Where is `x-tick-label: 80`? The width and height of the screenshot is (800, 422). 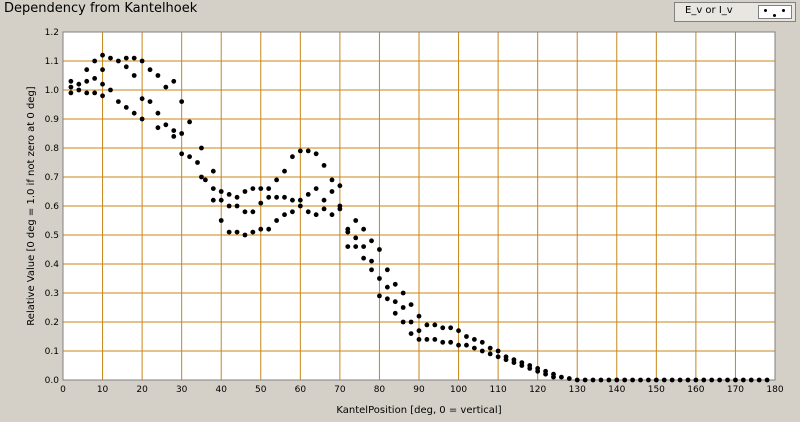 x-tick-label: 80 is located at coordinates (380, 390).